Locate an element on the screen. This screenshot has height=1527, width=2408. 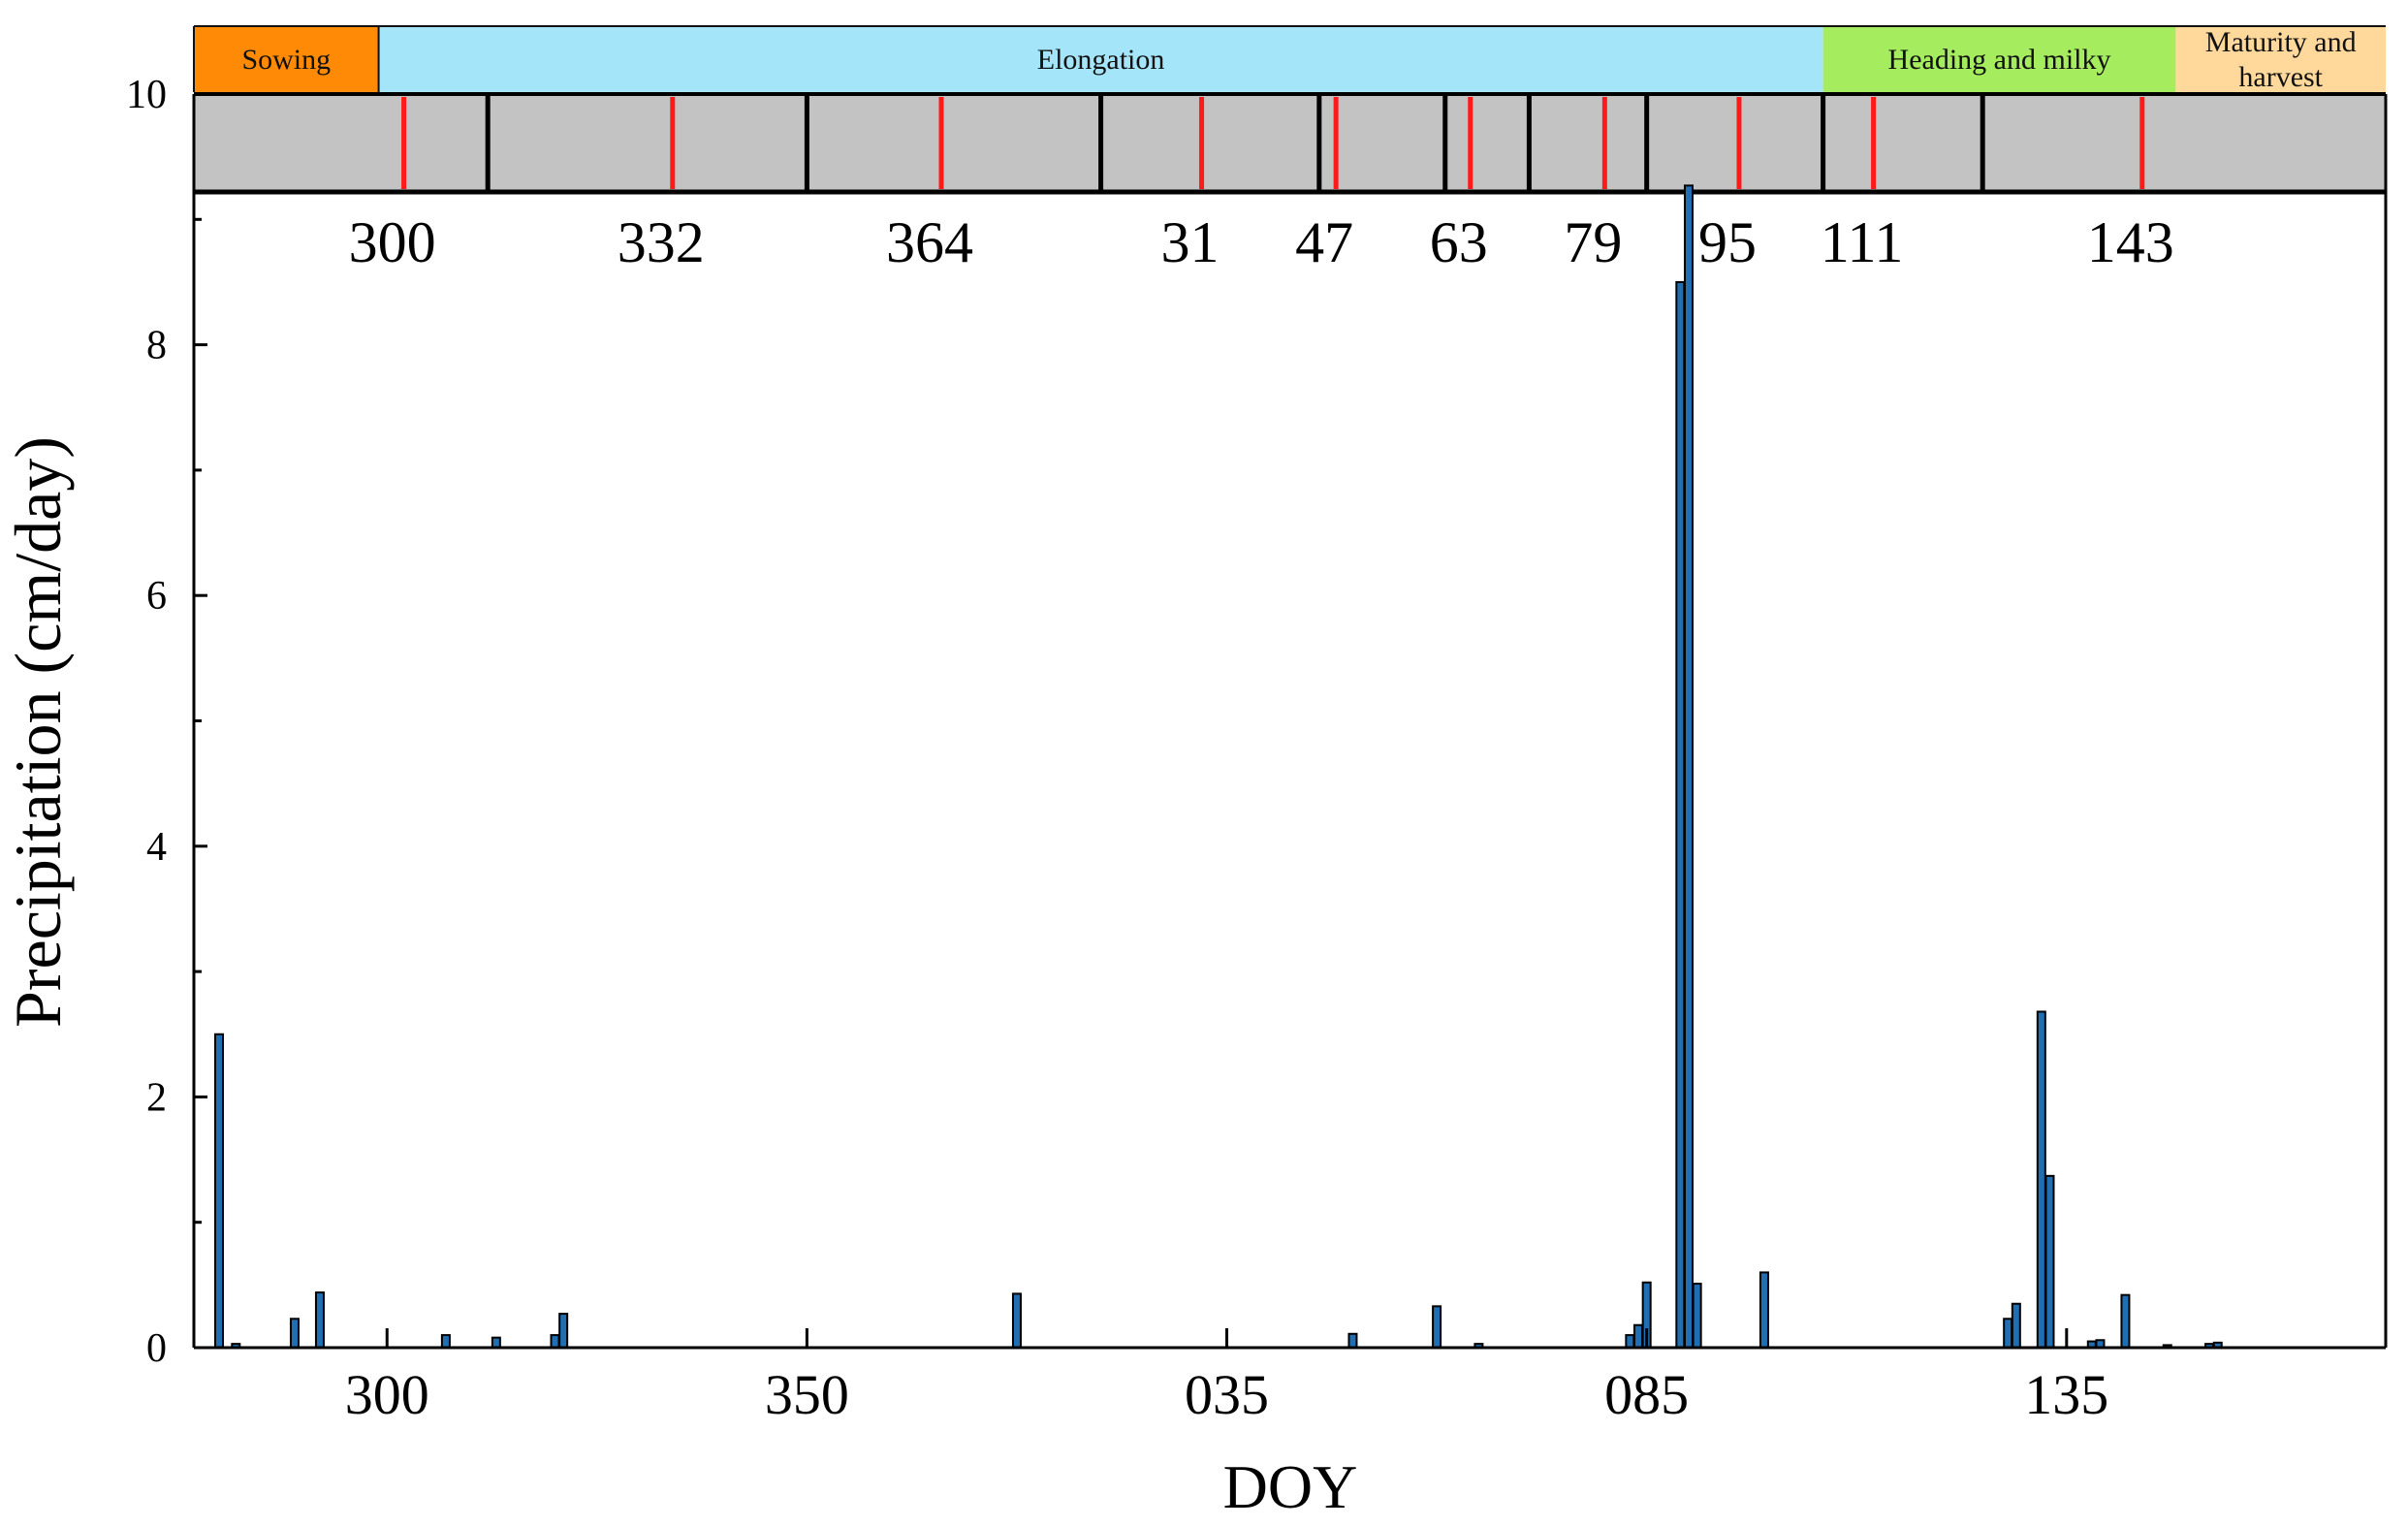
y-tick-label-4: 8 is located at coordinates (156, 346).